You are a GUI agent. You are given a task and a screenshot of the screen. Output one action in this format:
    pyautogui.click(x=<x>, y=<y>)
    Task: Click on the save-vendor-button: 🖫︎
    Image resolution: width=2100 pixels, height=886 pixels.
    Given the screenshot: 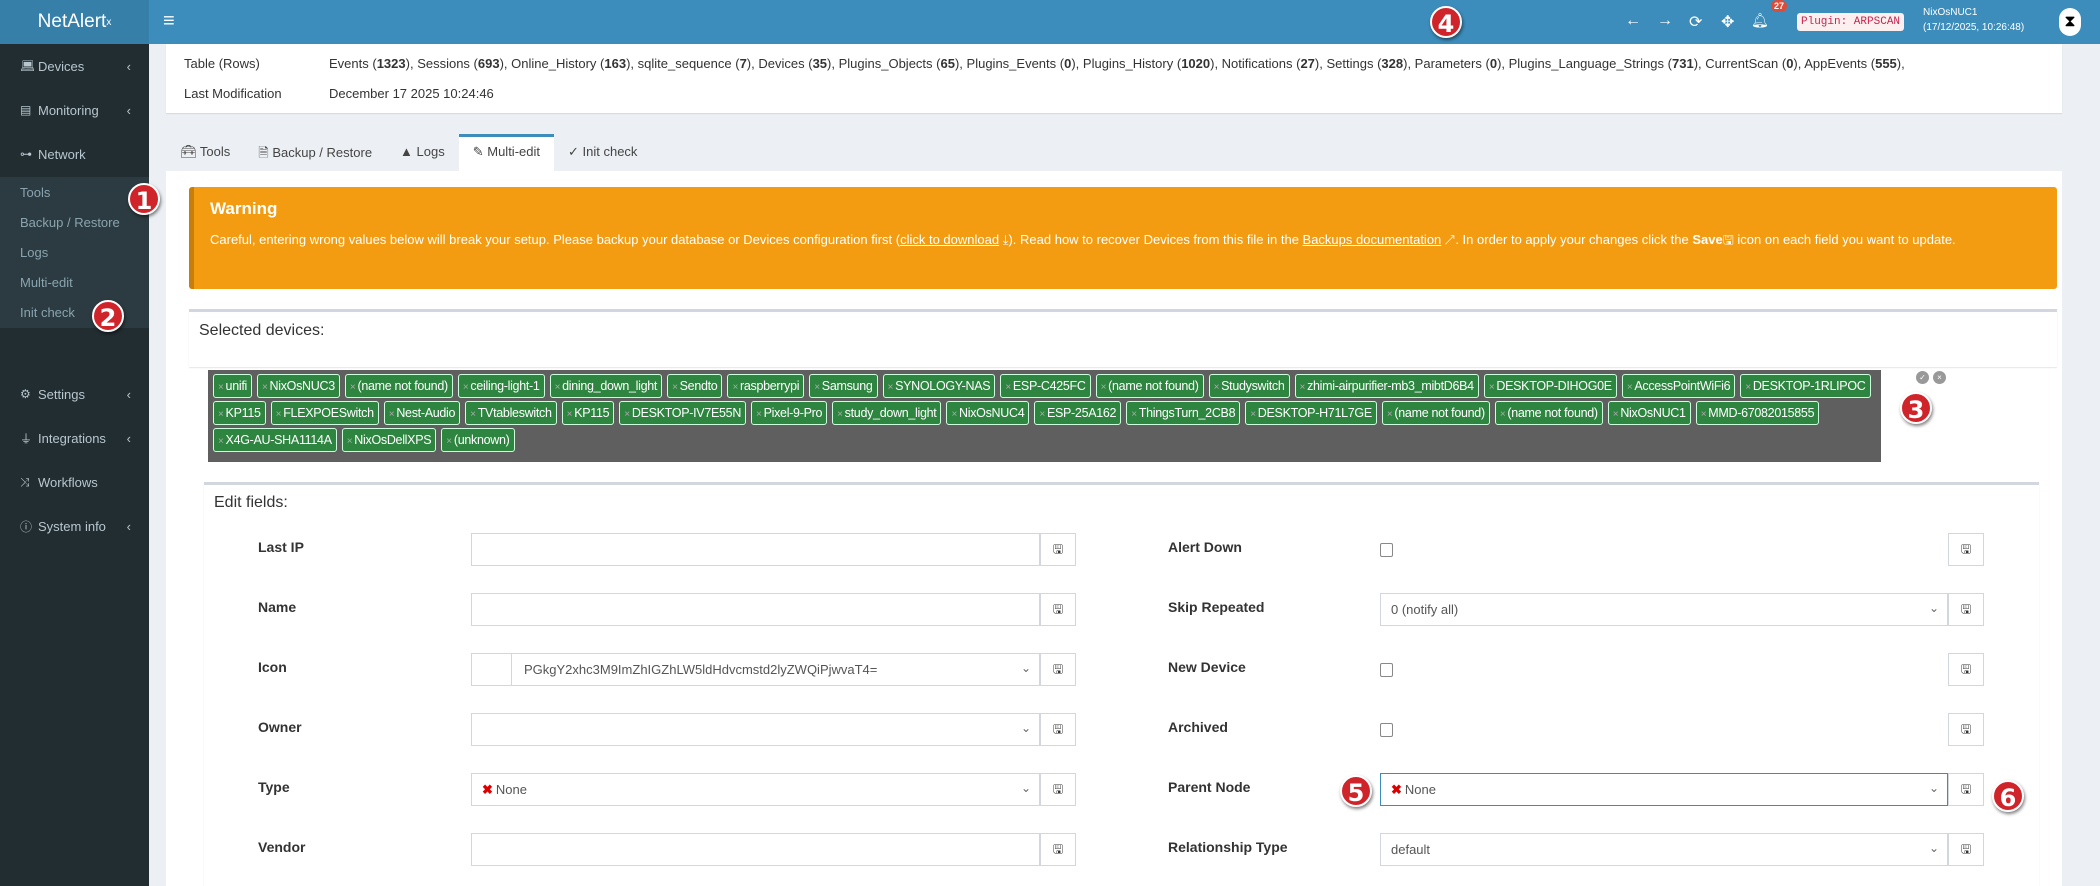 What is the action you would take?
    pyautogui.click(x=1058, y=849)
    